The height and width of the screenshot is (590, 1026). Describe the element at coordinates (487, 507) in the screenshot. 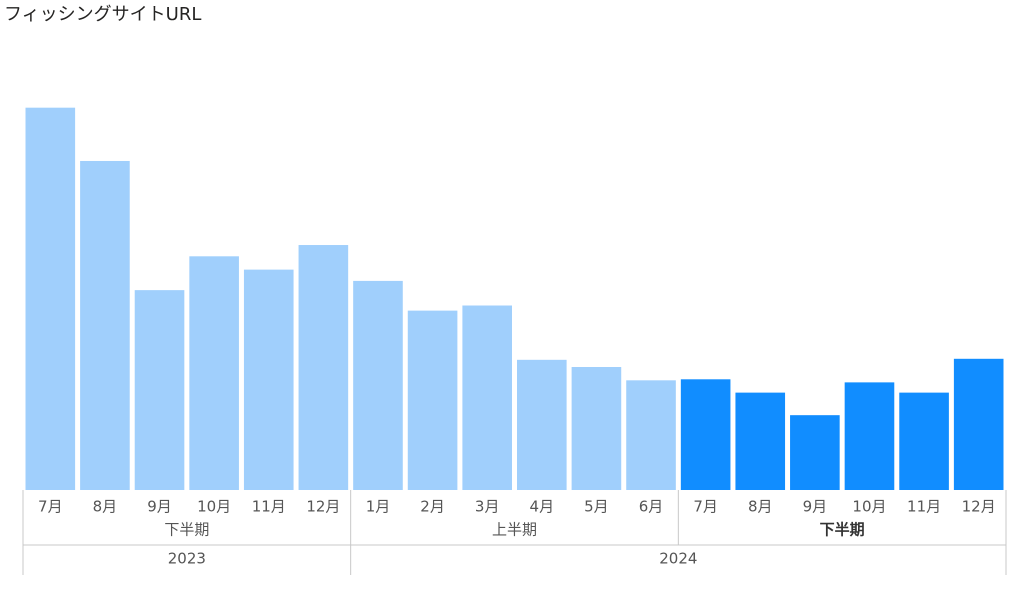

I see `x-tick-label: 3月` at that location.